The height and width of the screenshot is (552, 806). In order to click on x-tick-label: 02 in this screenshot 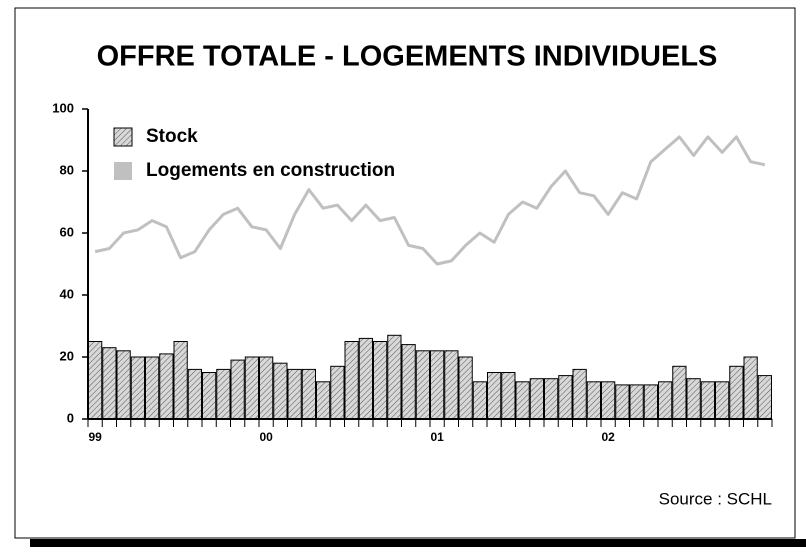, I will do `click(608, 437)`.